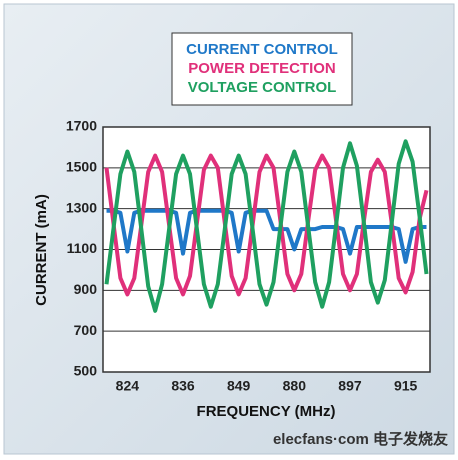 The height and width of the screenshot is (460, 458). Describe the element at coordinates (262, 87) in the screenshot. I see `legend-label: VOLTAGE CONTROL` at that location.